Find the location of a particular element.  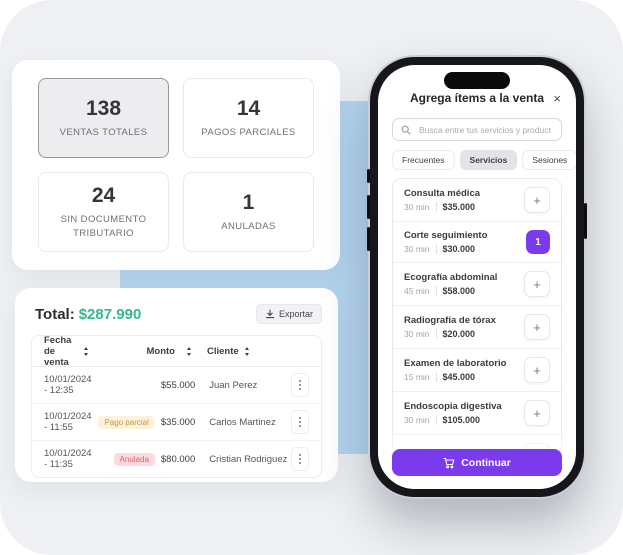

cell-client: Cristian Rodriguez is located at coordinates (248, 459).